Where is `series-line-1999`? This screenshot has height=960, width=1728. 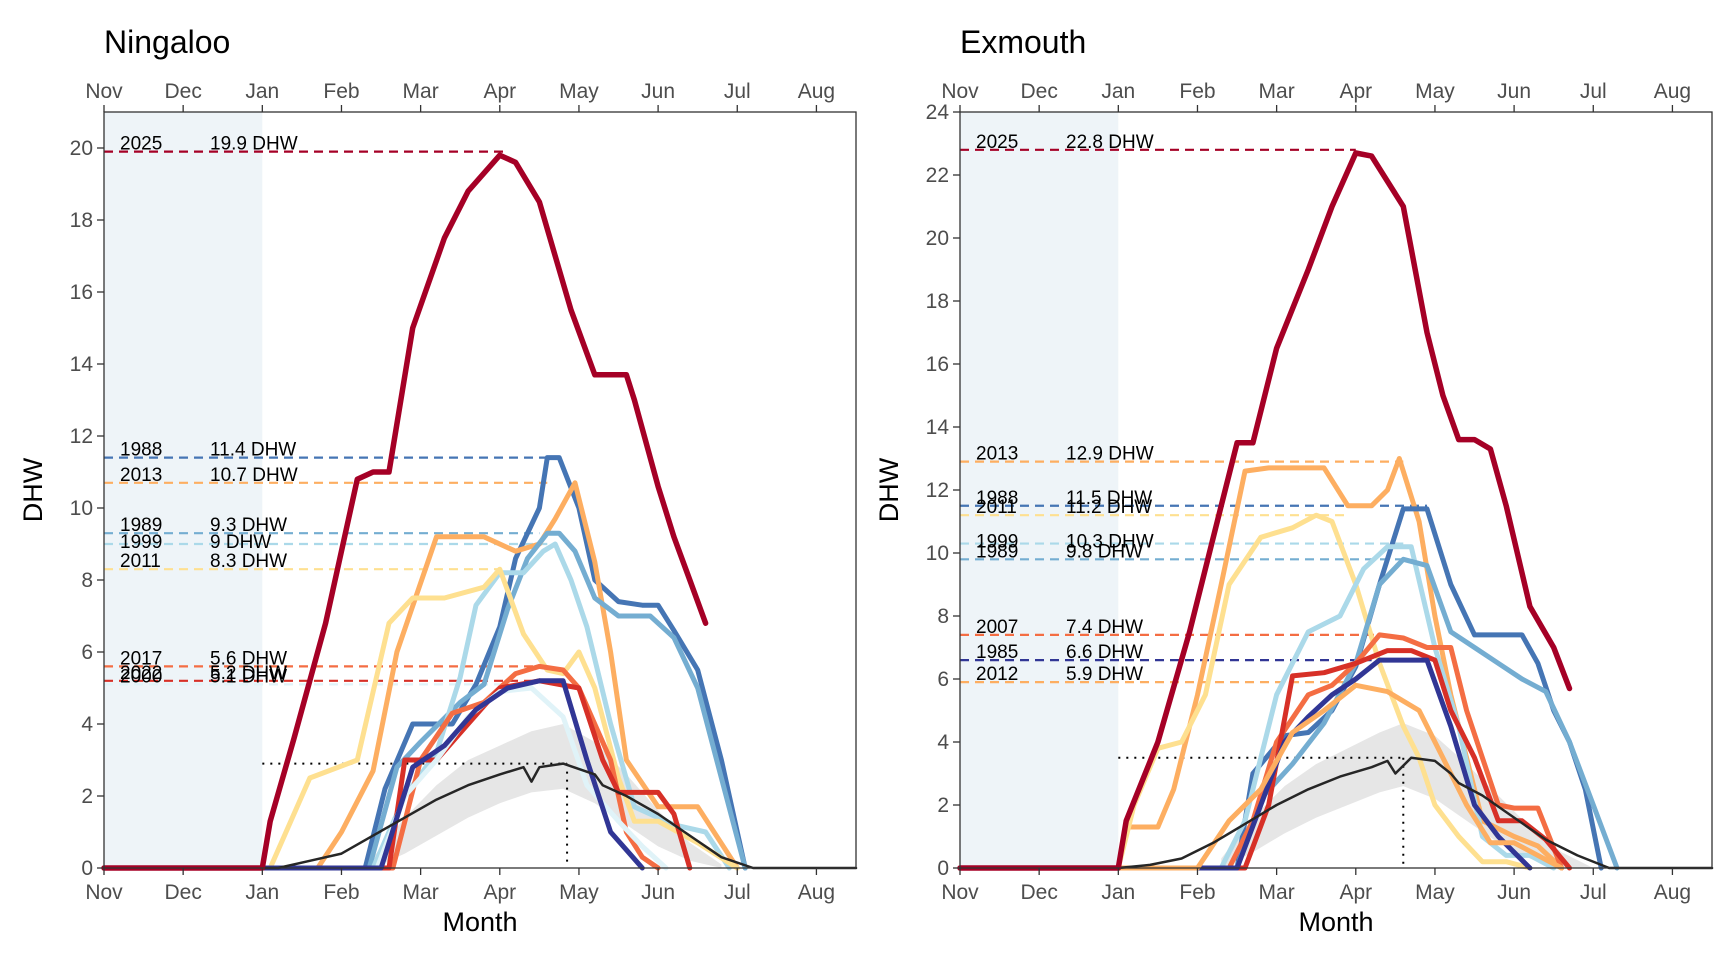 series-line-1999 is located at coordinates (1257, 707).